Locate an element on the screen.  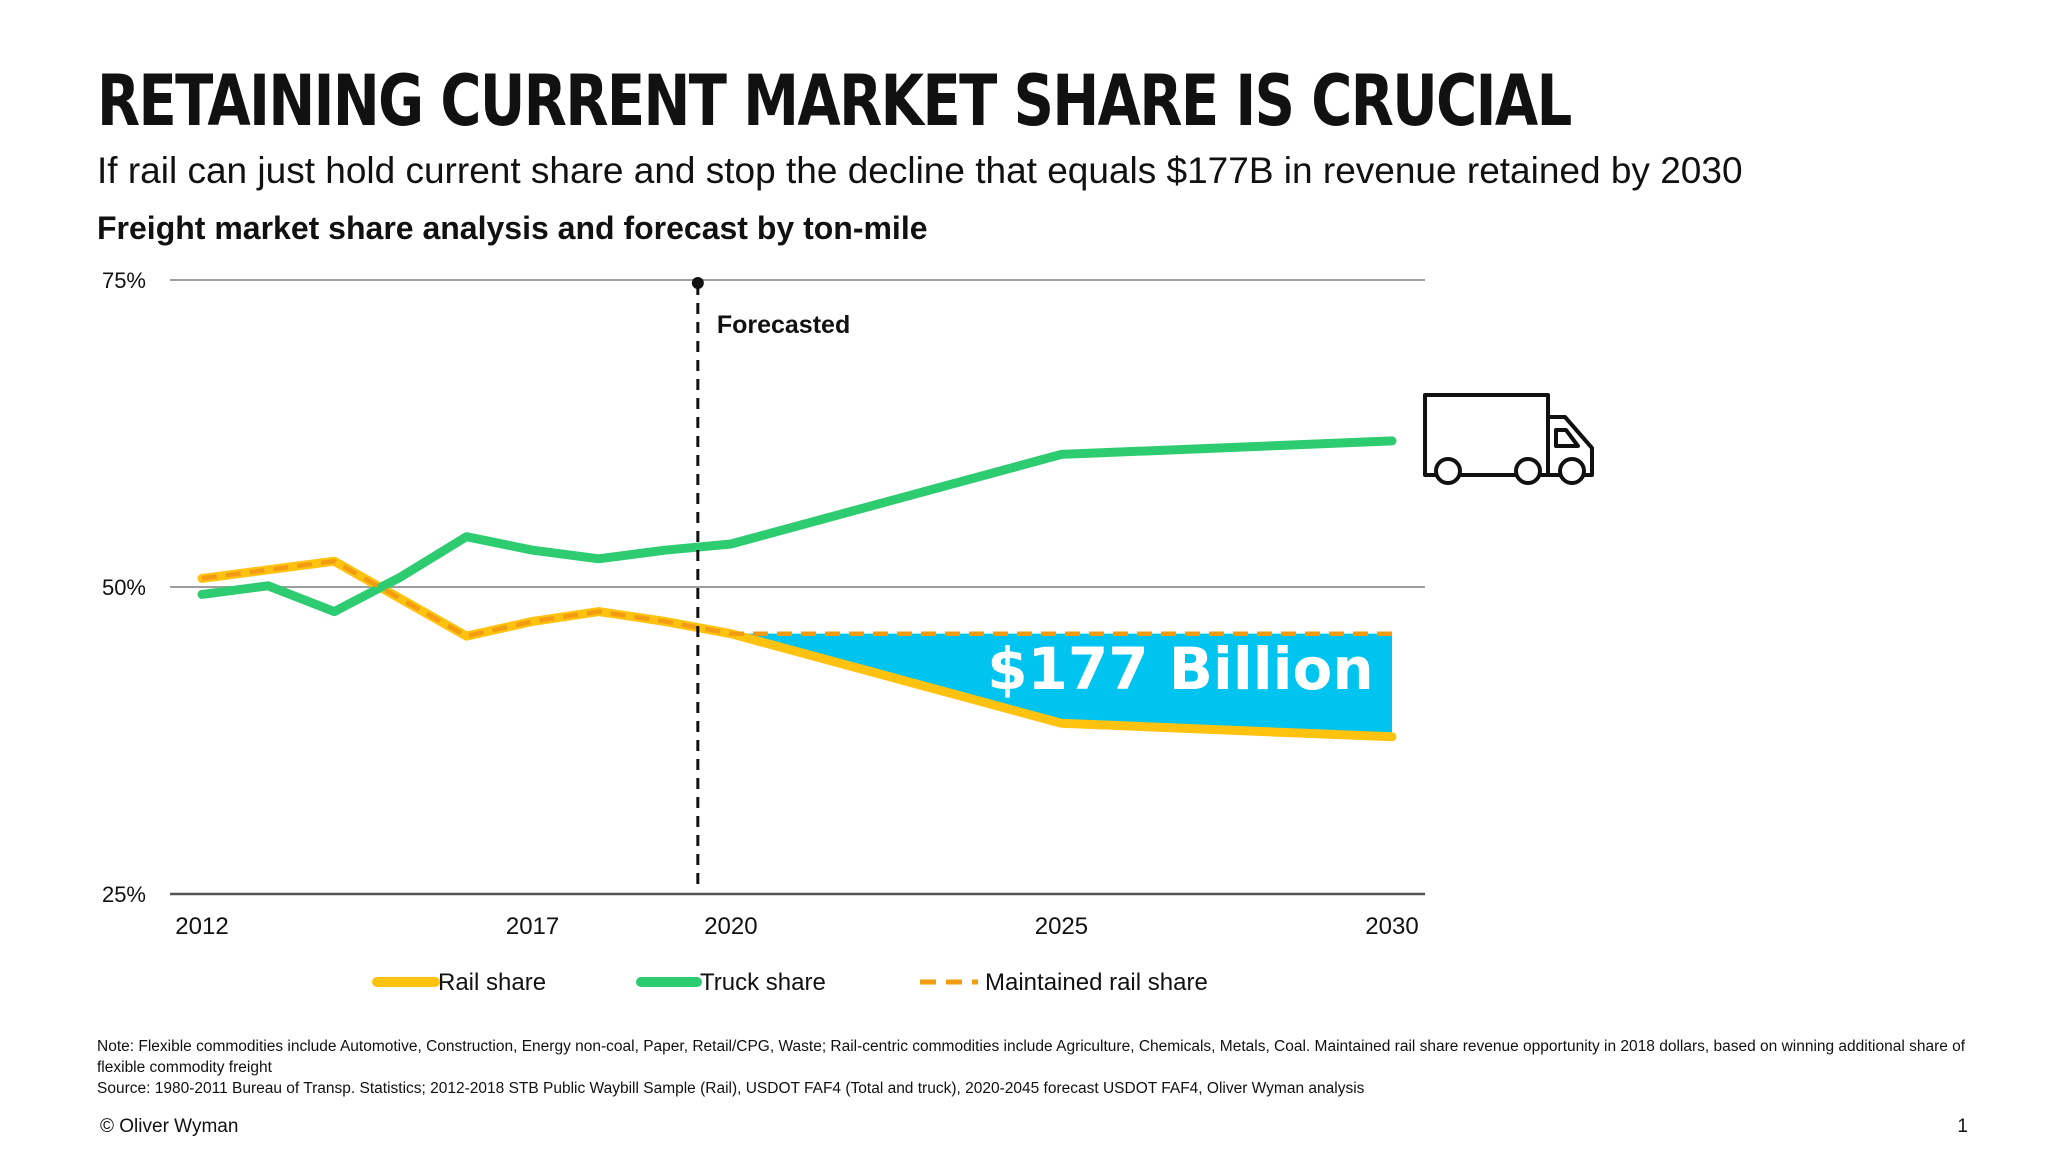
legend-truck-label: Truck share is located at coordinates (763, 982).